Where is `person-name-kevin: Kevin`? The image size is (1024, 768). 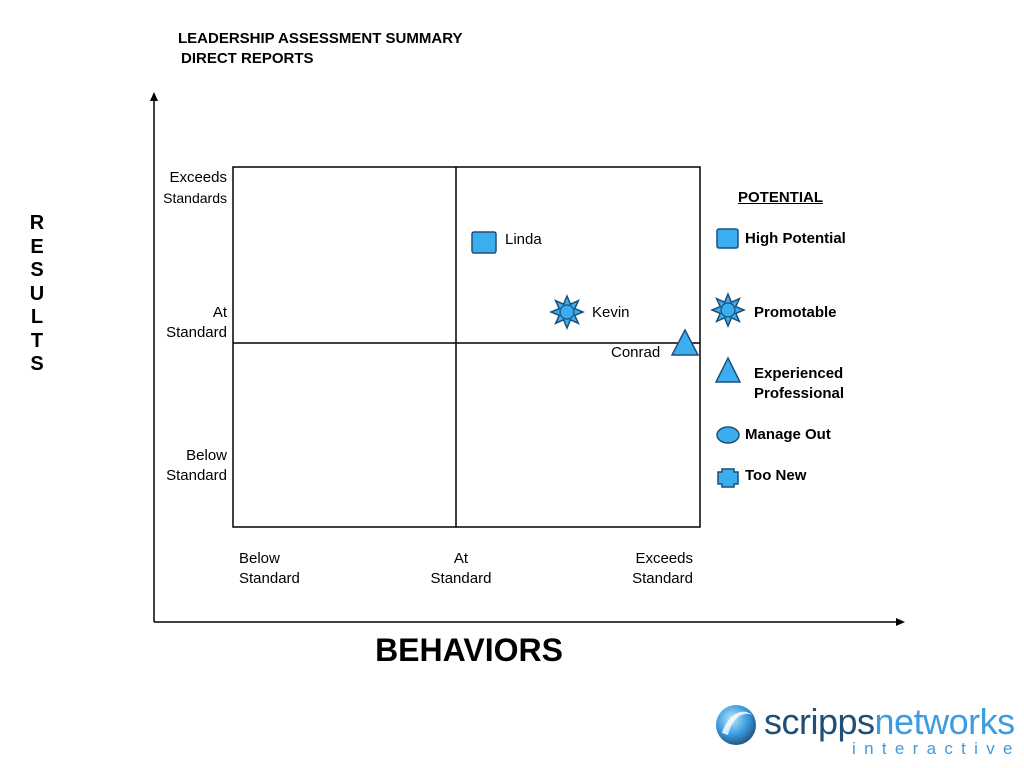
person-name-kevin: Kevin is located at coordinates (611, 312).